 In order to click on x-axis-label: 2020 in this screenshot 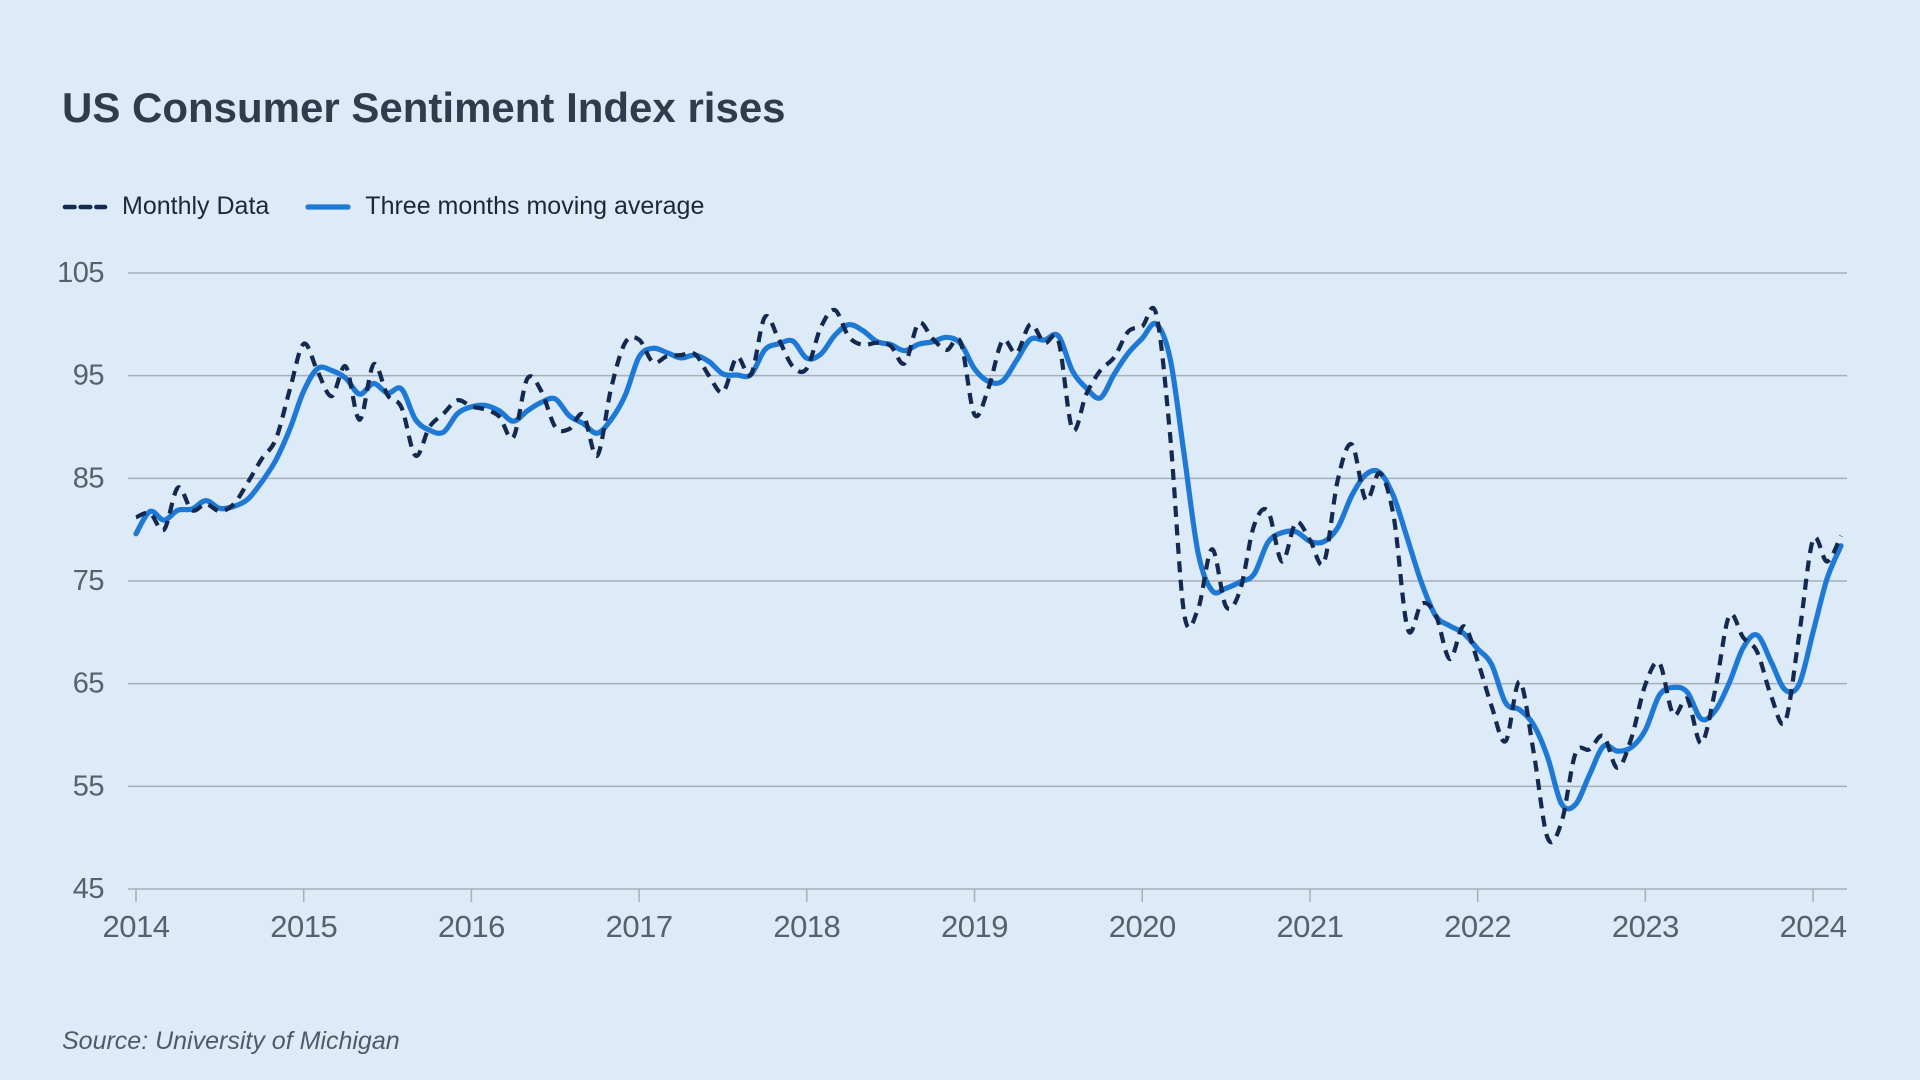, I will do `click(1142, 926)`.